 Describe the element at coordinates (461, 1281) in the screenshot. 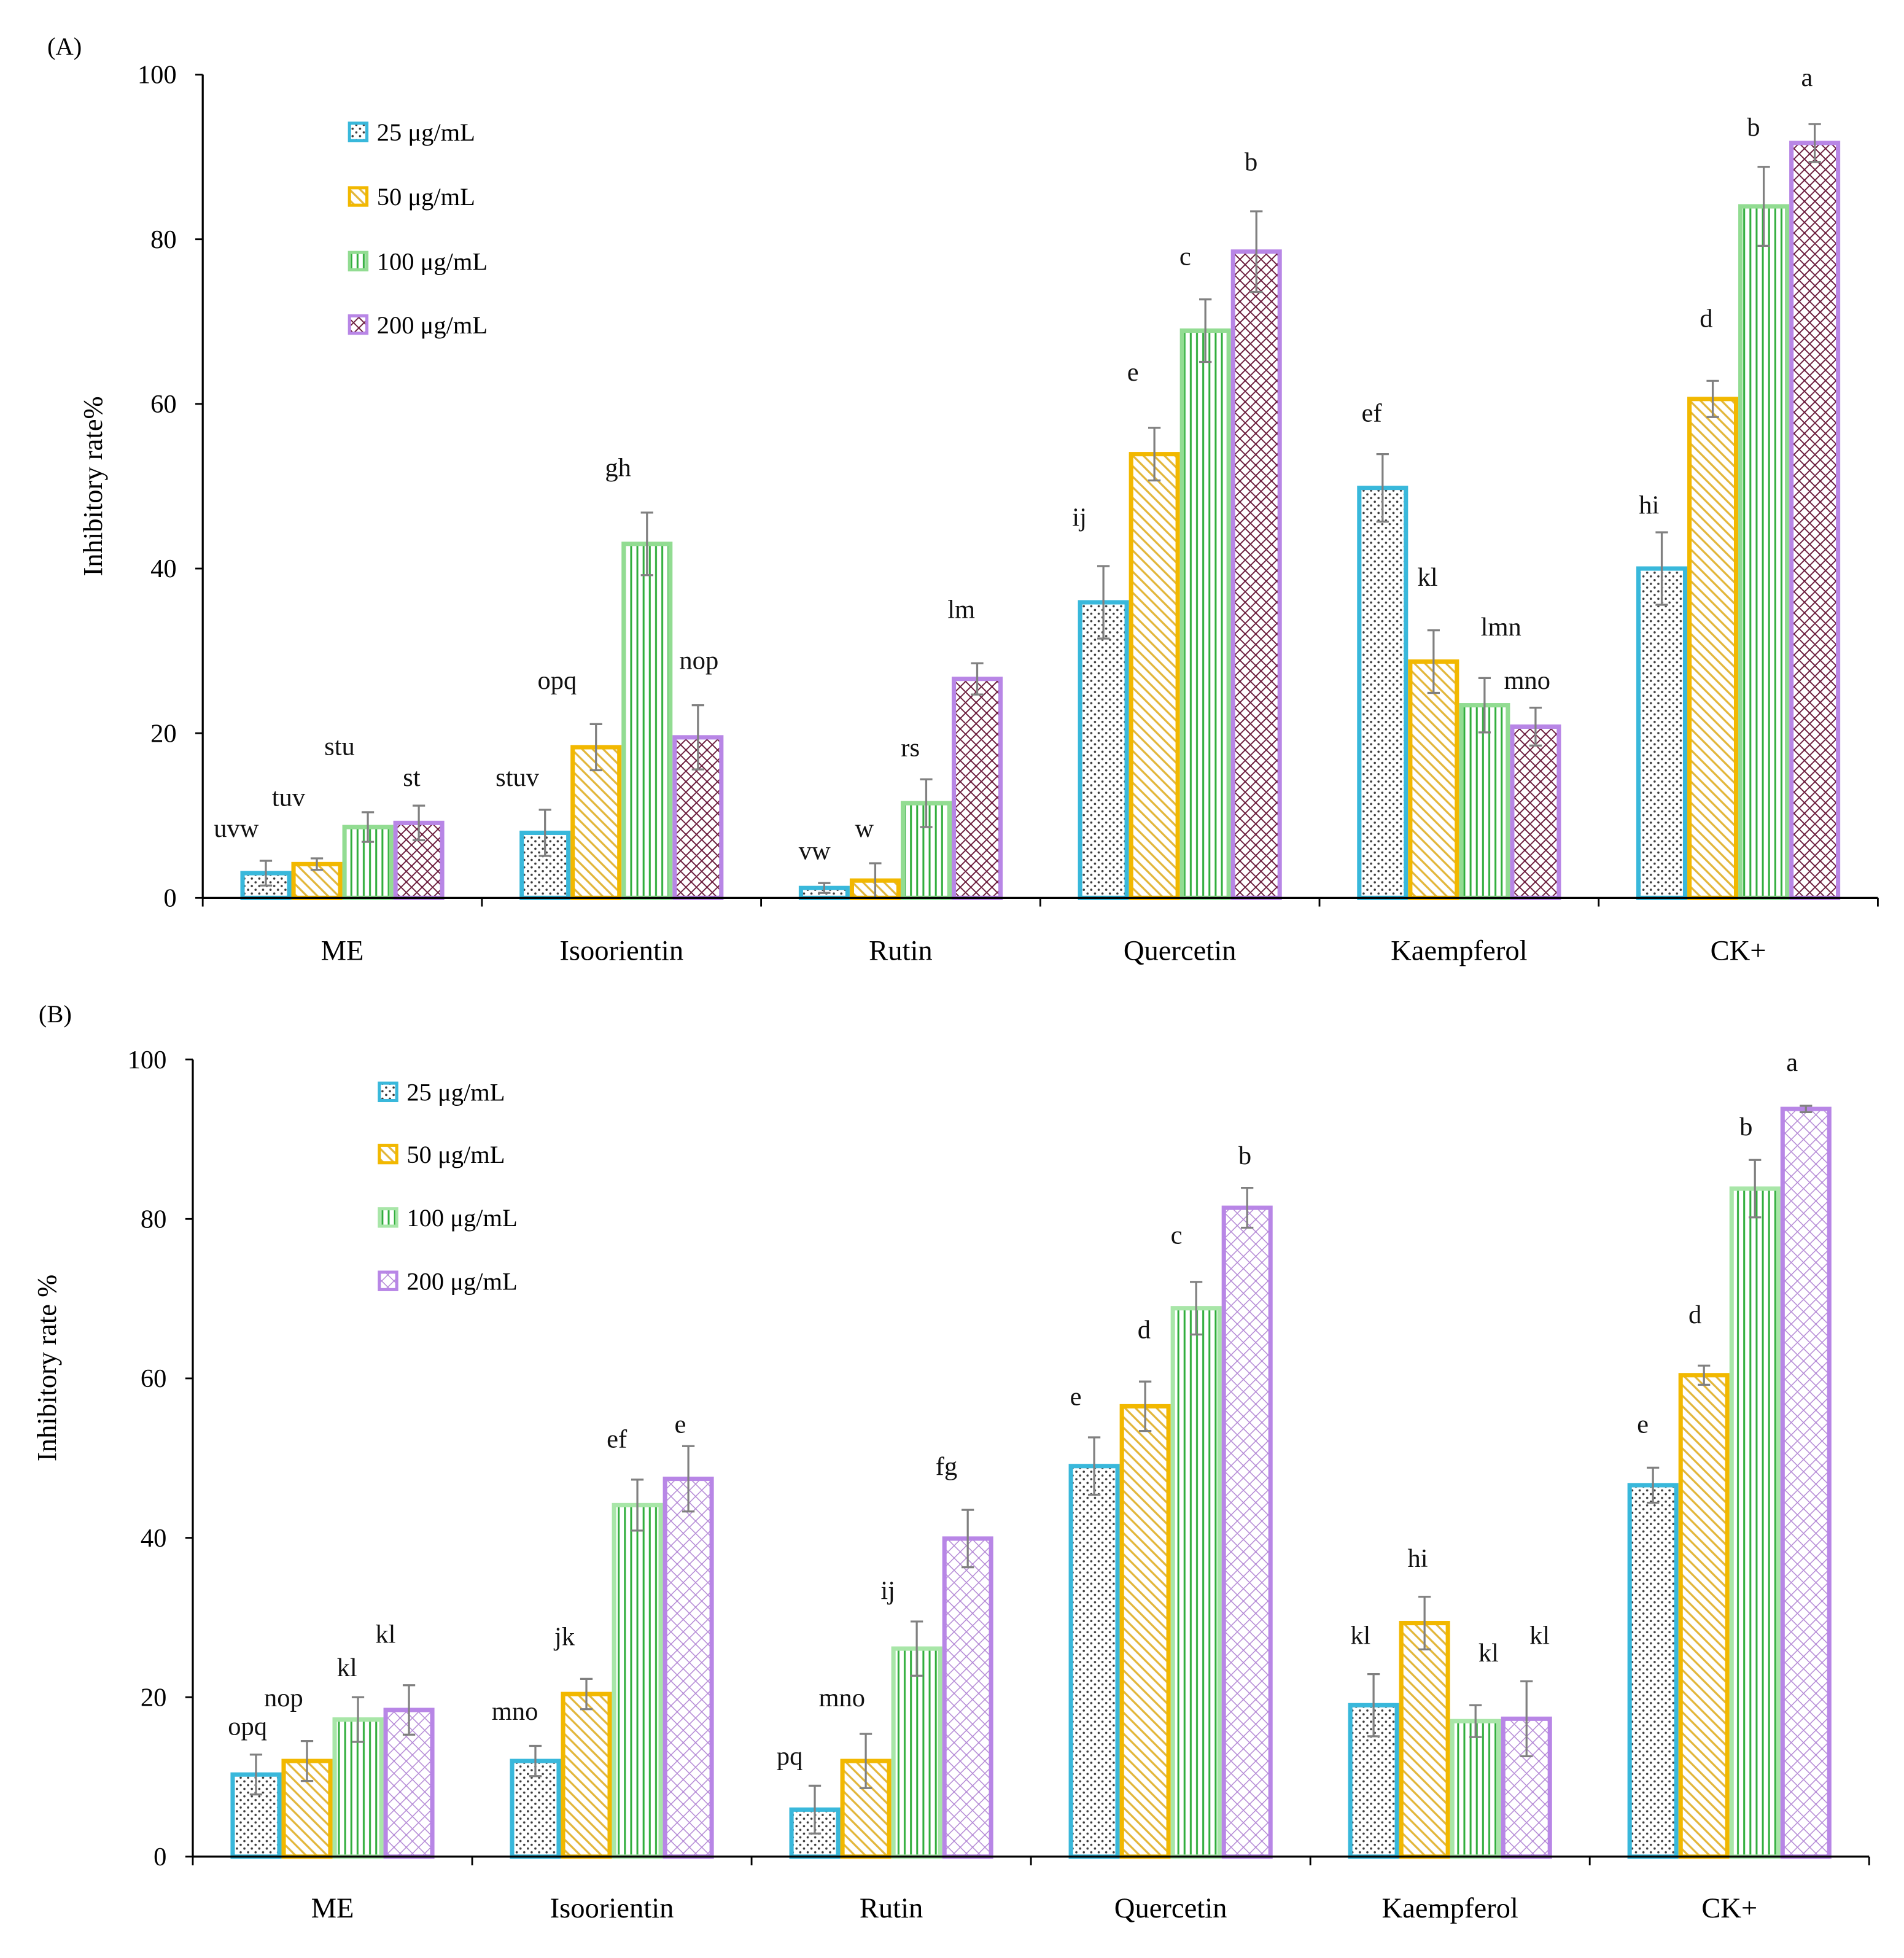

I see `legend-label-200: 200 μg/mL` at that location.